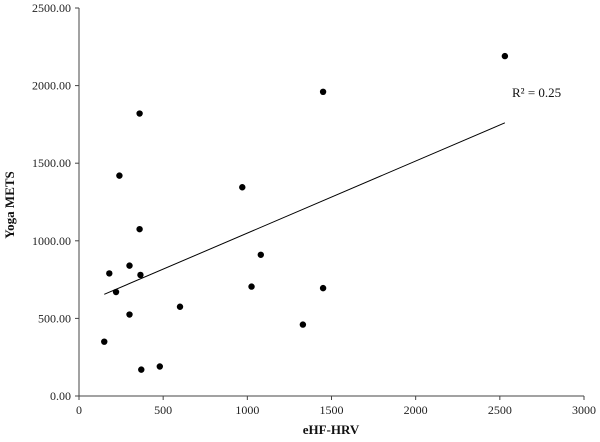 The height and width of the screenshot is (442, 600). I want to click on x-axis: 0 500 1000 1500 2000 2500 3000, so click(336, 406).